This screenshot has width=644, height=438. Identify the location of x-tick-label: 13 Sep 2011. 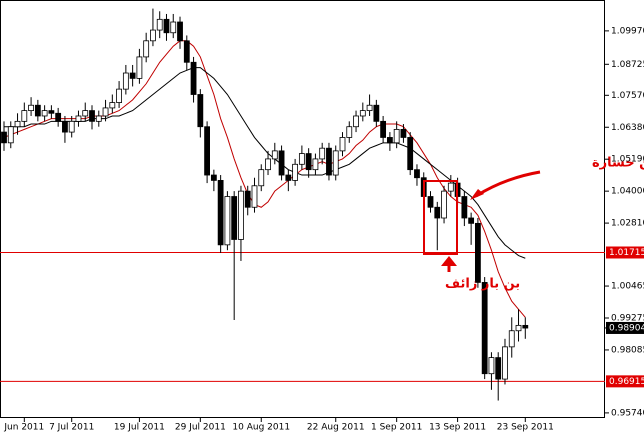
(457, 428).